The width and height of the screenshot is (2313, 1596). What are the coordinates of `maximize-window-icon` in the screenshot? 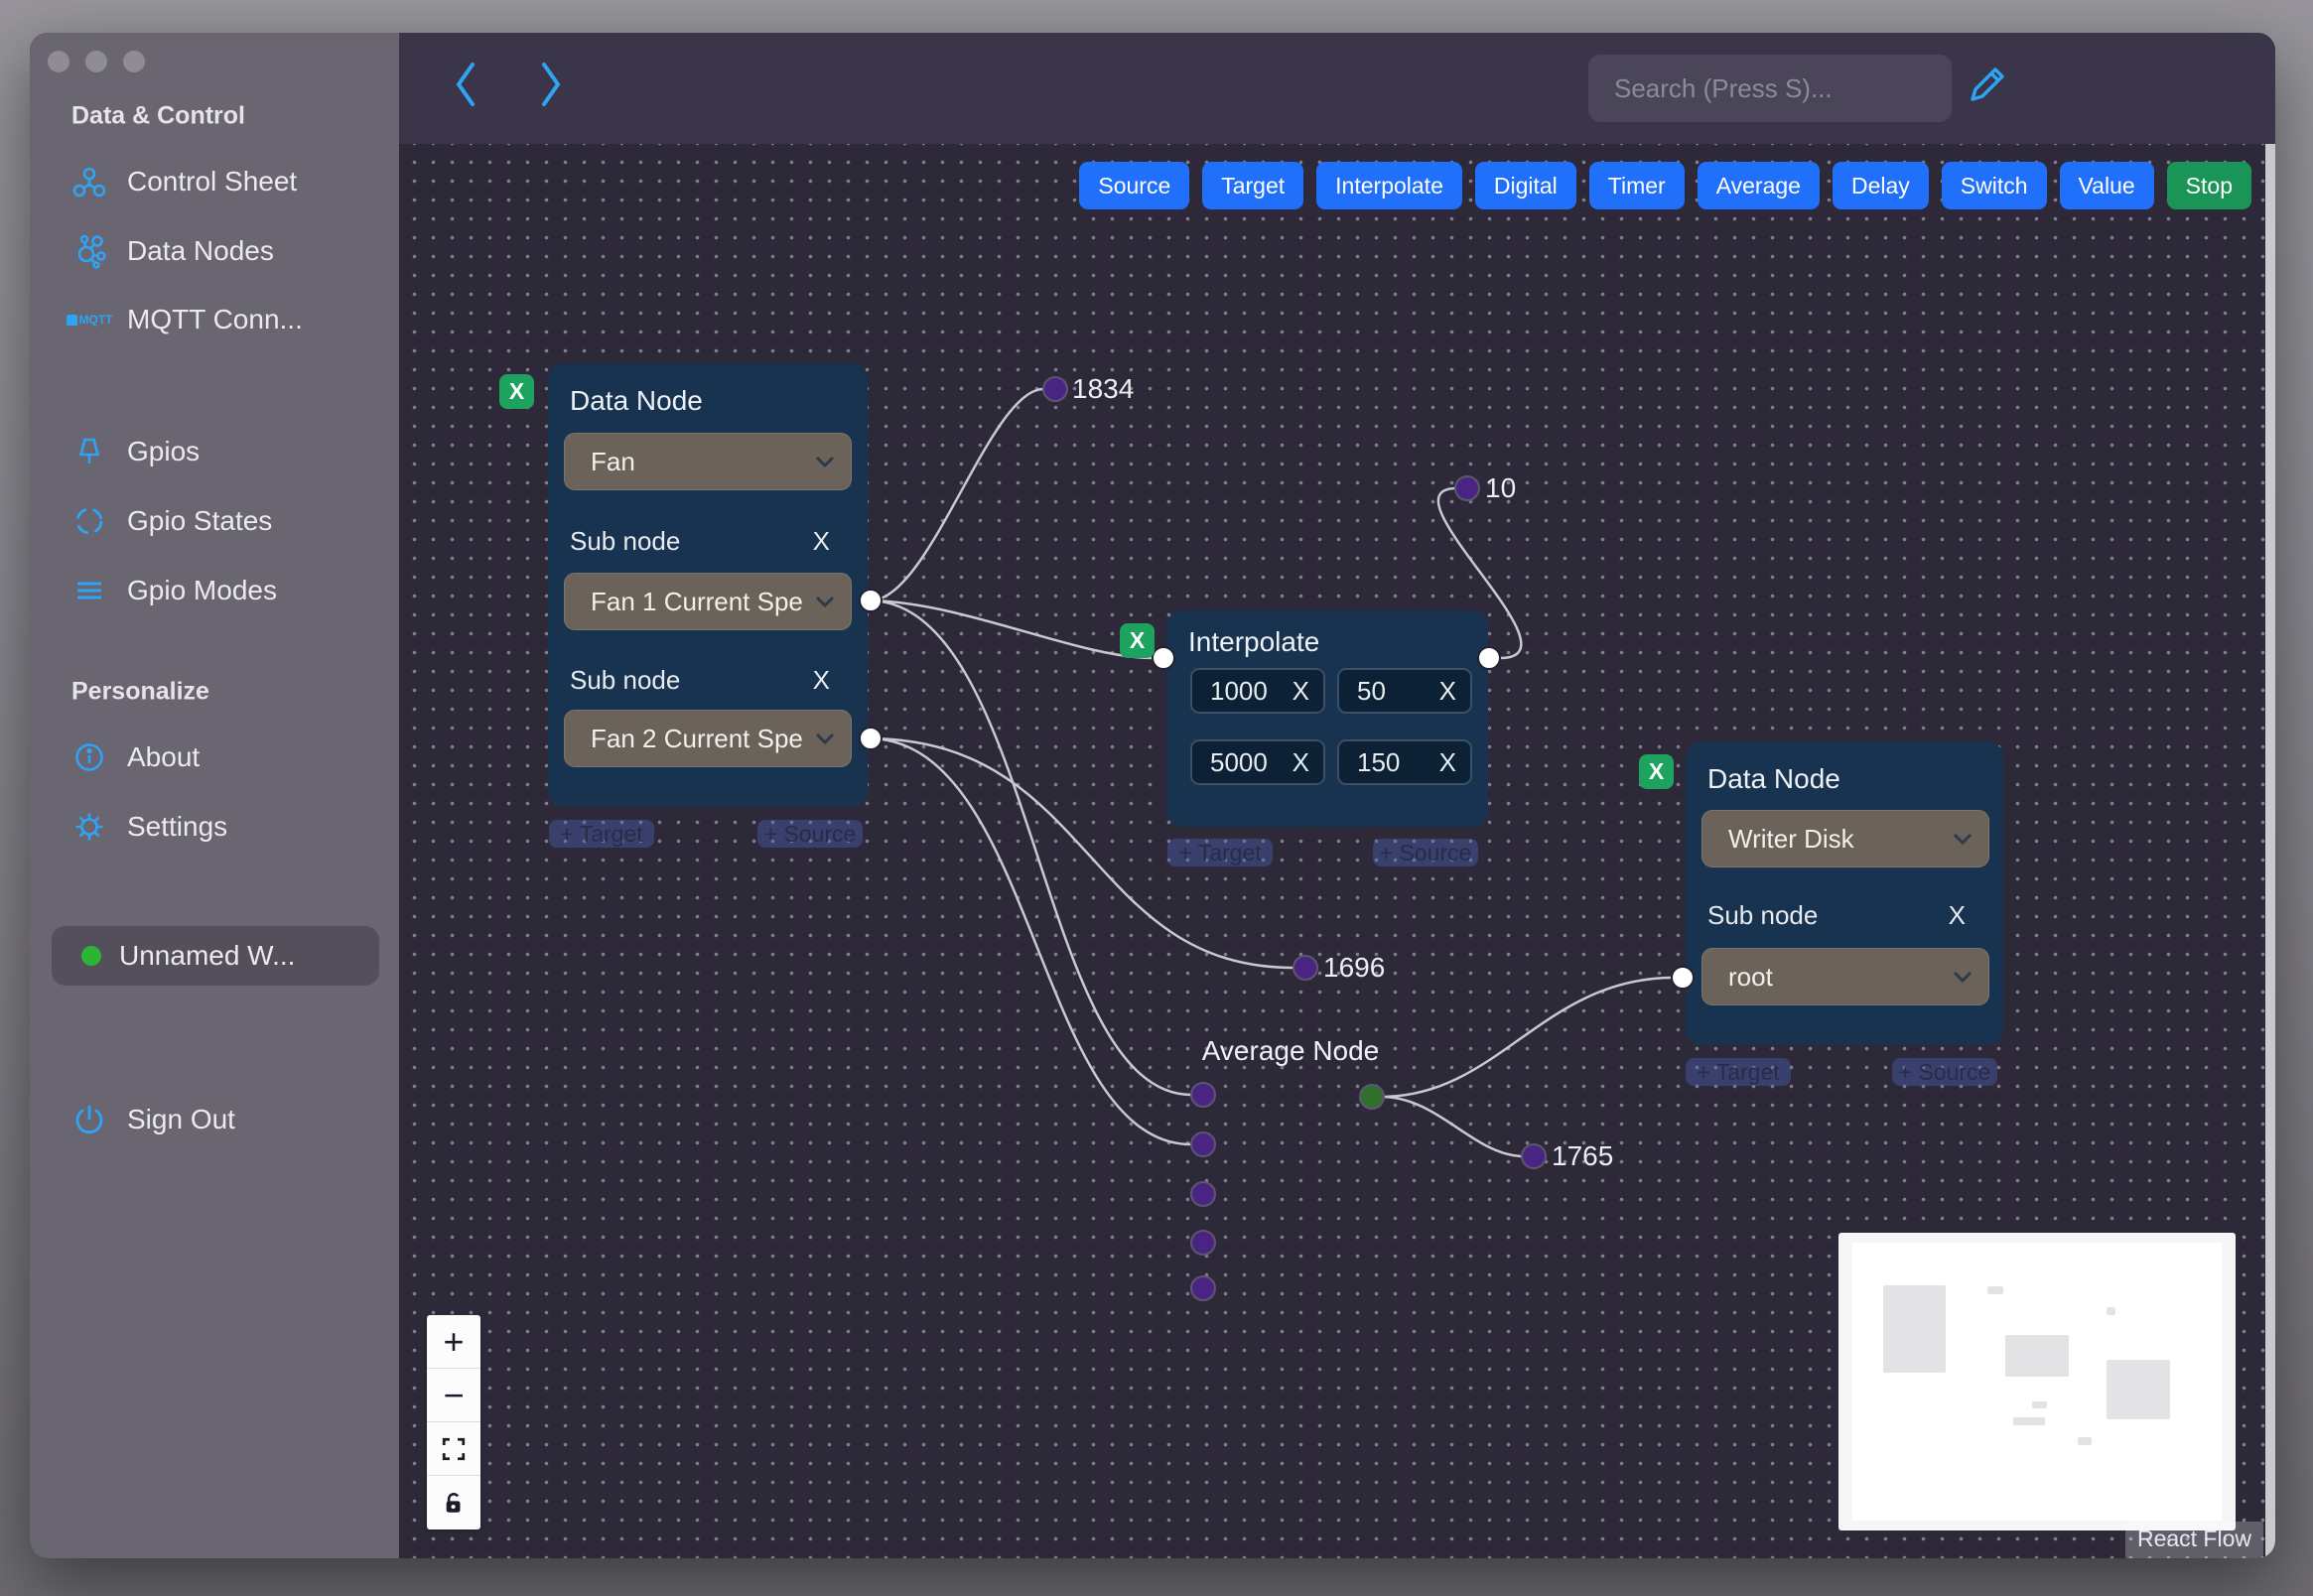 It's located at (134, 61).